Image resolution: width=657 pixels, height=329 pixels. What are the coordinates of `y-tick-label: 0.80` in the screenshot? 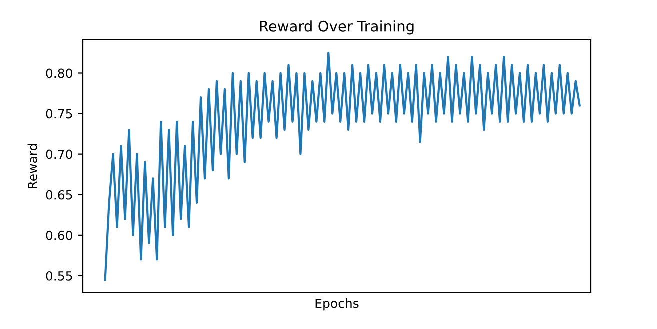 It's located at (59, 73).